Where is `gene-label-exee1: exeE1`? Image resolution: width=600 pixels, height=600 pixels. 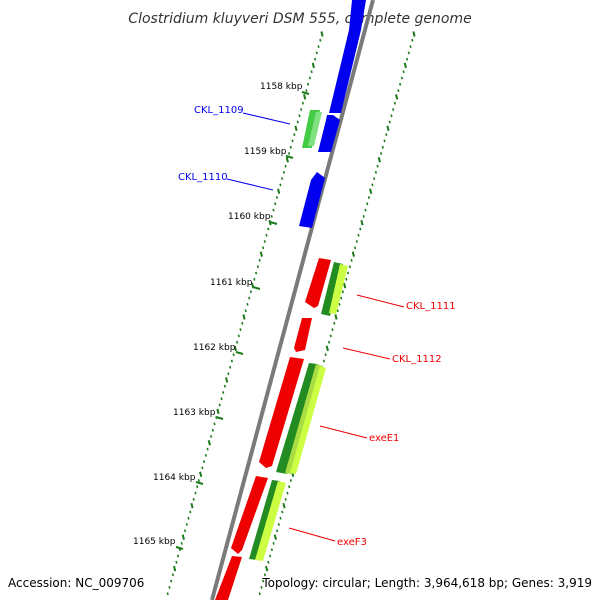 gene-label-exee1: exeE1 is located at coordinates (384, 438).